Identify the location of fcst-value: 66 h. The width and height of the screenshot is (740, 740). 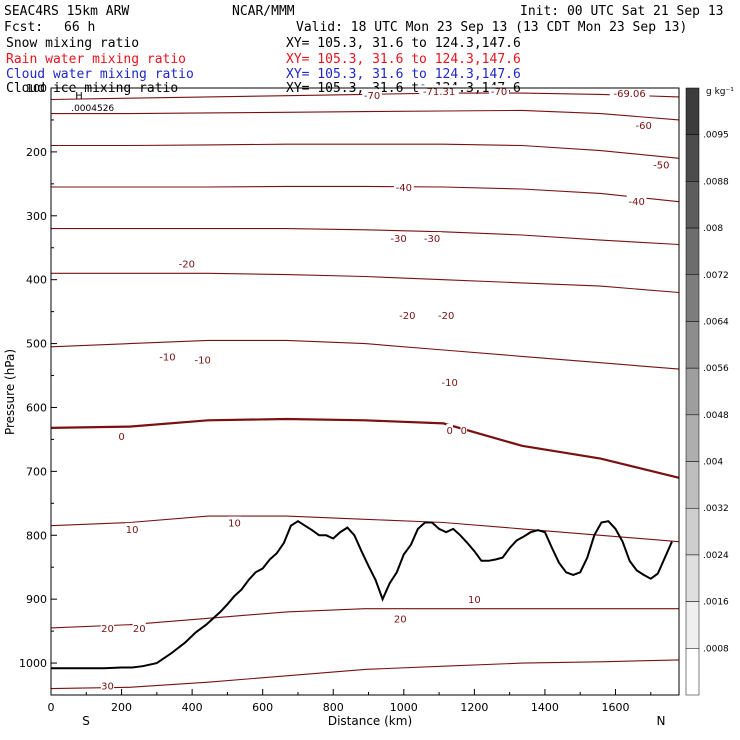
(80, 27).